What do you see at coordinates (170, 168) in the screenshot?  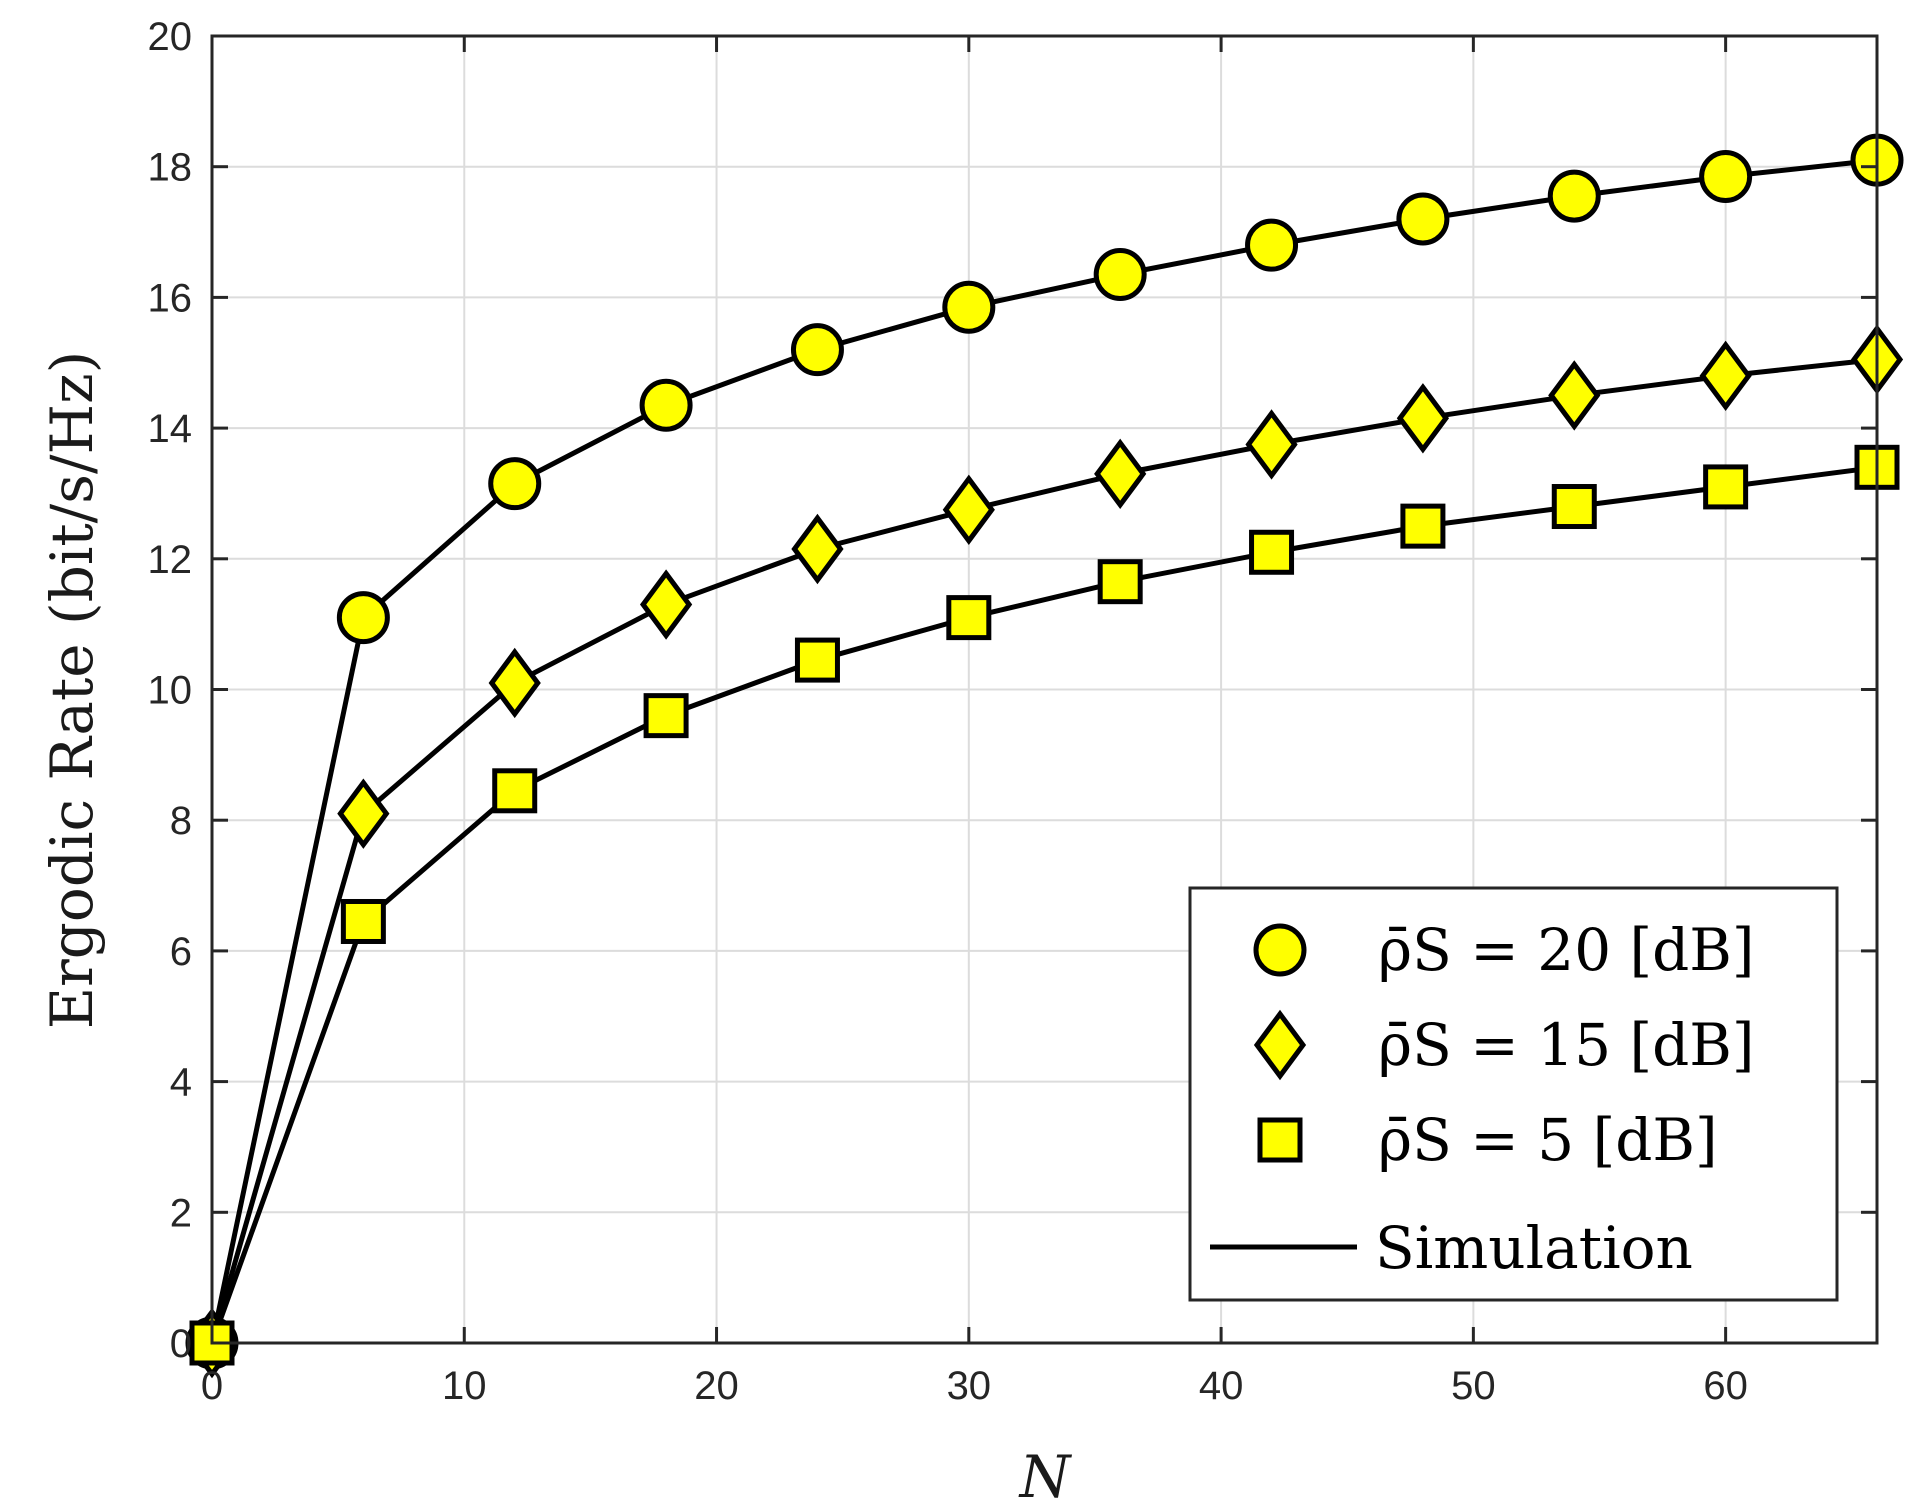 I see `y-tick-label: 18` at bounding box center [170, 168].